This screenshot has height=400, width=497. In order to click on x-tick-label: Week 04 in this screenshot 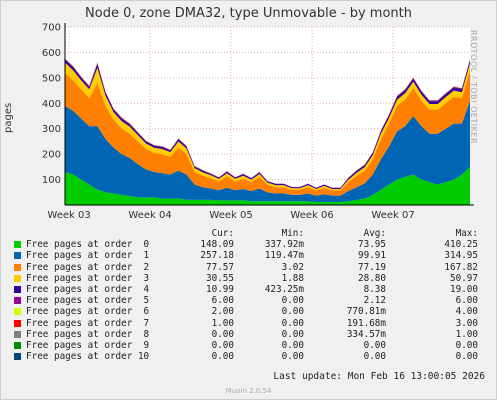, I will do `click(149, 215)`.